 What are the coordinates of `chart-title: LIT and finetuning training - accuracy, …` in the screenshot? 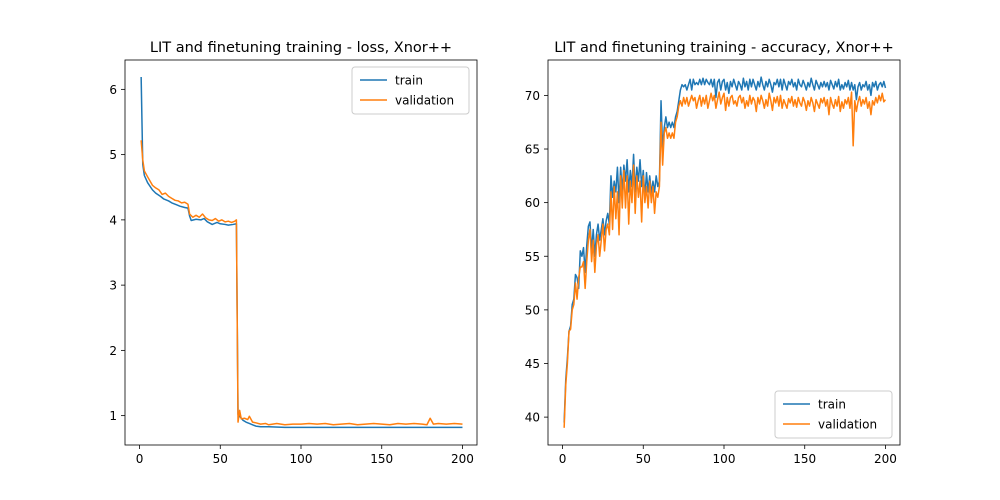 It's located at (724, 48).